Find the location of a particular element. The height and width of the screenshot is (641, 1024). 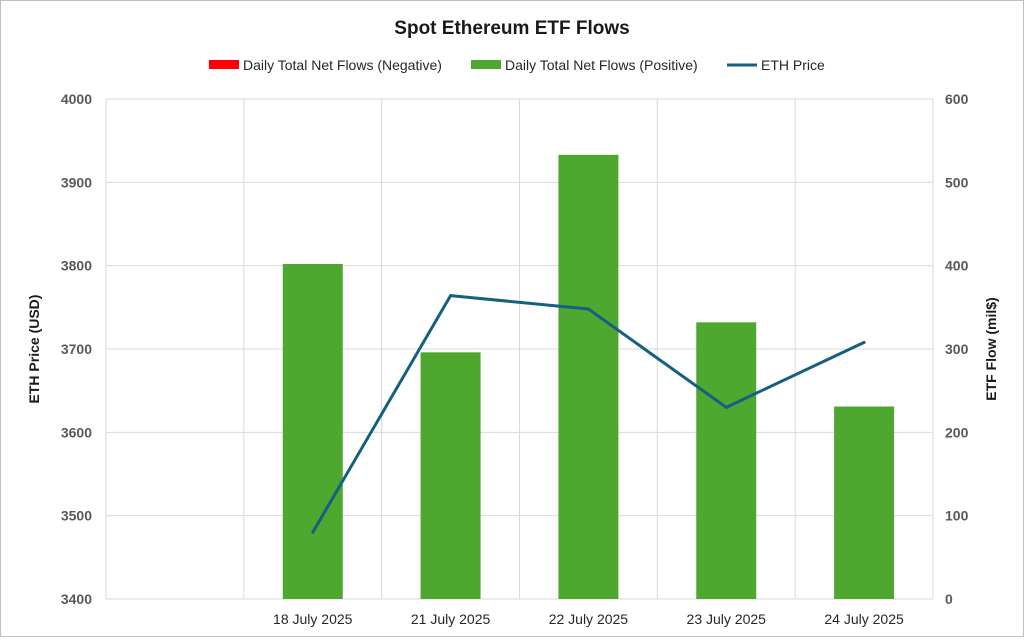

right-tick-label: 600 is located at coordinates (957, 99).